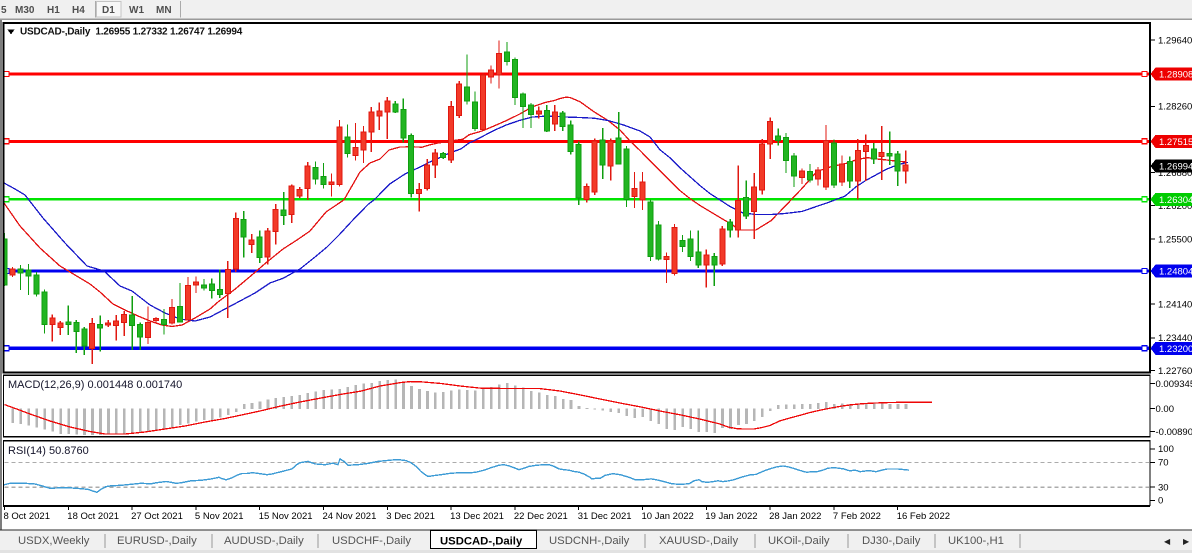 The width and height of the screenshot is (1192, 553). Describe the element at coordinates (1175, 200) in the screenshot. I see `svg-text: 1.26304` at that location.